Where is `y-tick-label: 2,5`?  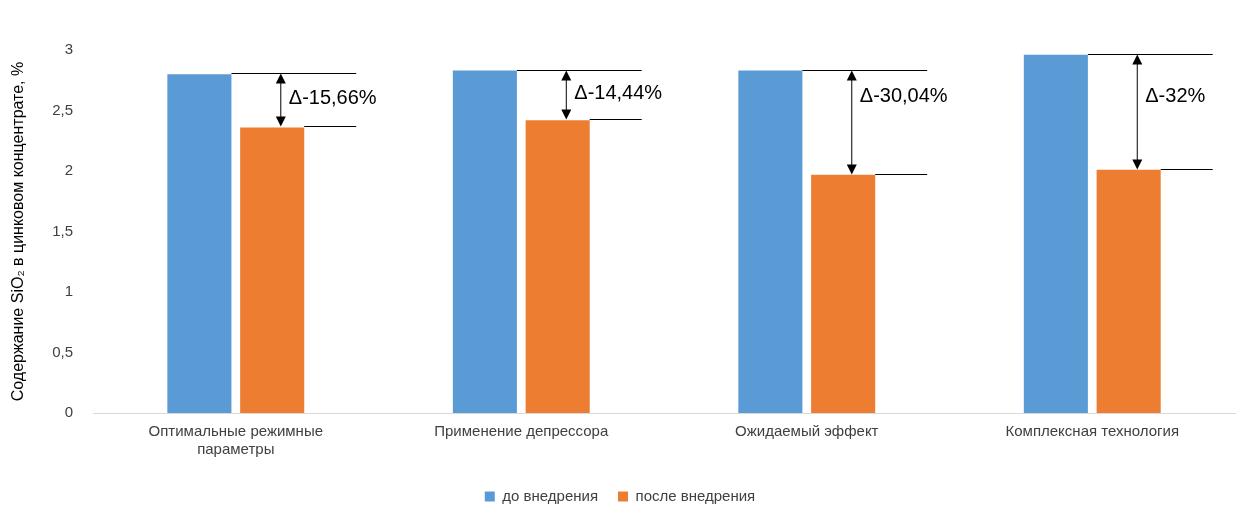 y-tick-label: 2,5 is located at coordinates (63, 109).